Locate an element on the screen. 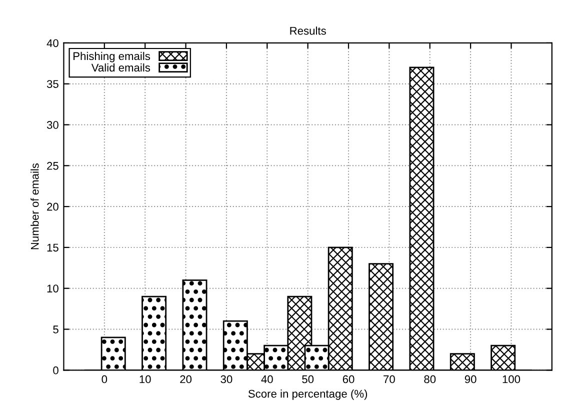 The image size is (569, 409). x-tick-label: 20 is located at coordinates (186, 379).